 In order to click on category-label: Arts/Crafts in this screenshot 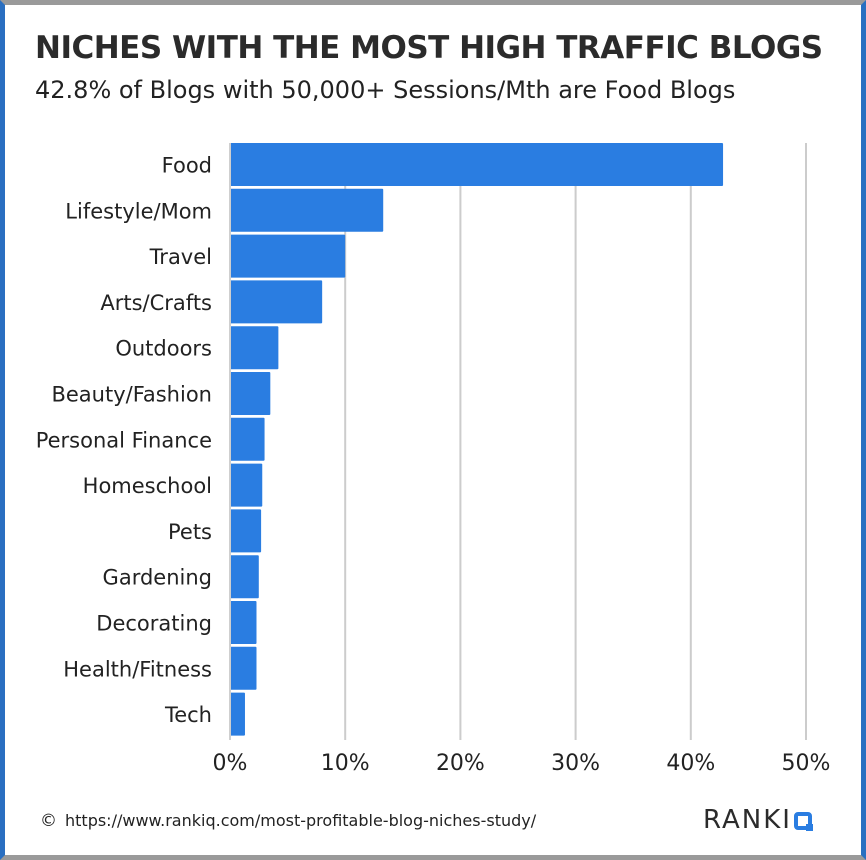, I will do `click(156, 303)`.